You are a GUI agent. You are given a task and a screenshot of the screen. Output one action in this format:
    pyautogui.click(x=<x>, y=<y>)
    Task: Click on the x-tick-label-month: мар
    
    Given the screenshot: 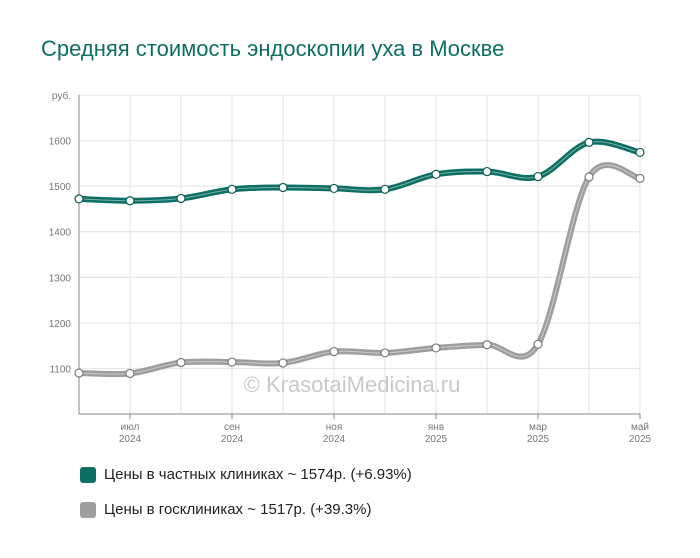 What is the action you would take?
    pyautogui.click(x=538, y=427)
    